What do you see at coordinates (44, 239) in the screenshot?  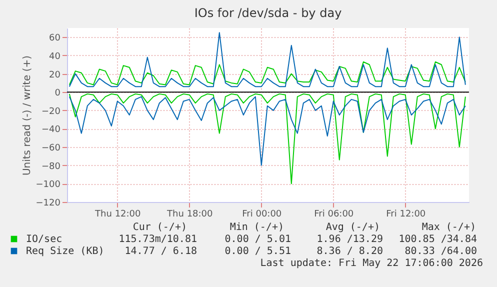 I see `legend-label: IO/sec` at bounding box center [44, 239].